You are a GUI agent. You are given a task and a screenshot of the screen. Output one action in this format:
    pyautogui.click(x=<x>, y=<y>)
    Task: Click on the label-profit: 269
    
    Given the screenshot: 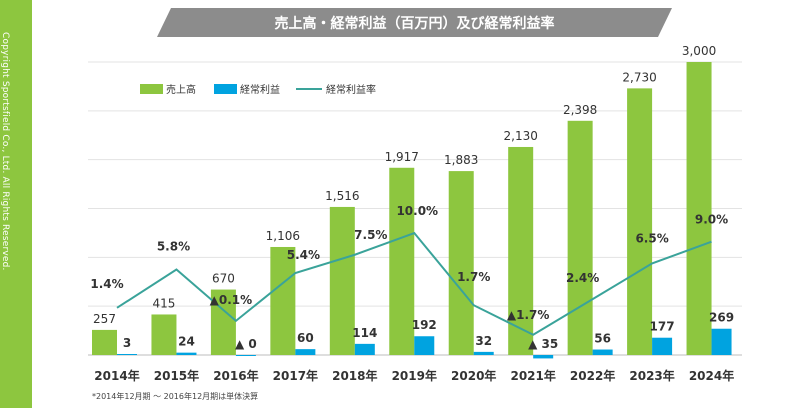 What is the action you would take?
    pyautogui.click(x=721, y=318)
    